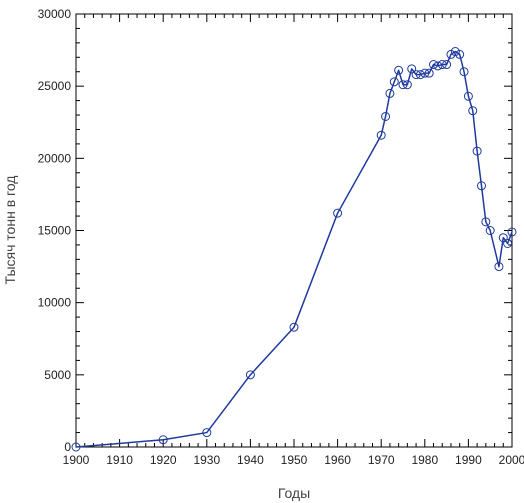  What do you see at coordinates (67, 447) in the screenshot?
I see `y-tick-label: 0` at bounding box center [67, 447].